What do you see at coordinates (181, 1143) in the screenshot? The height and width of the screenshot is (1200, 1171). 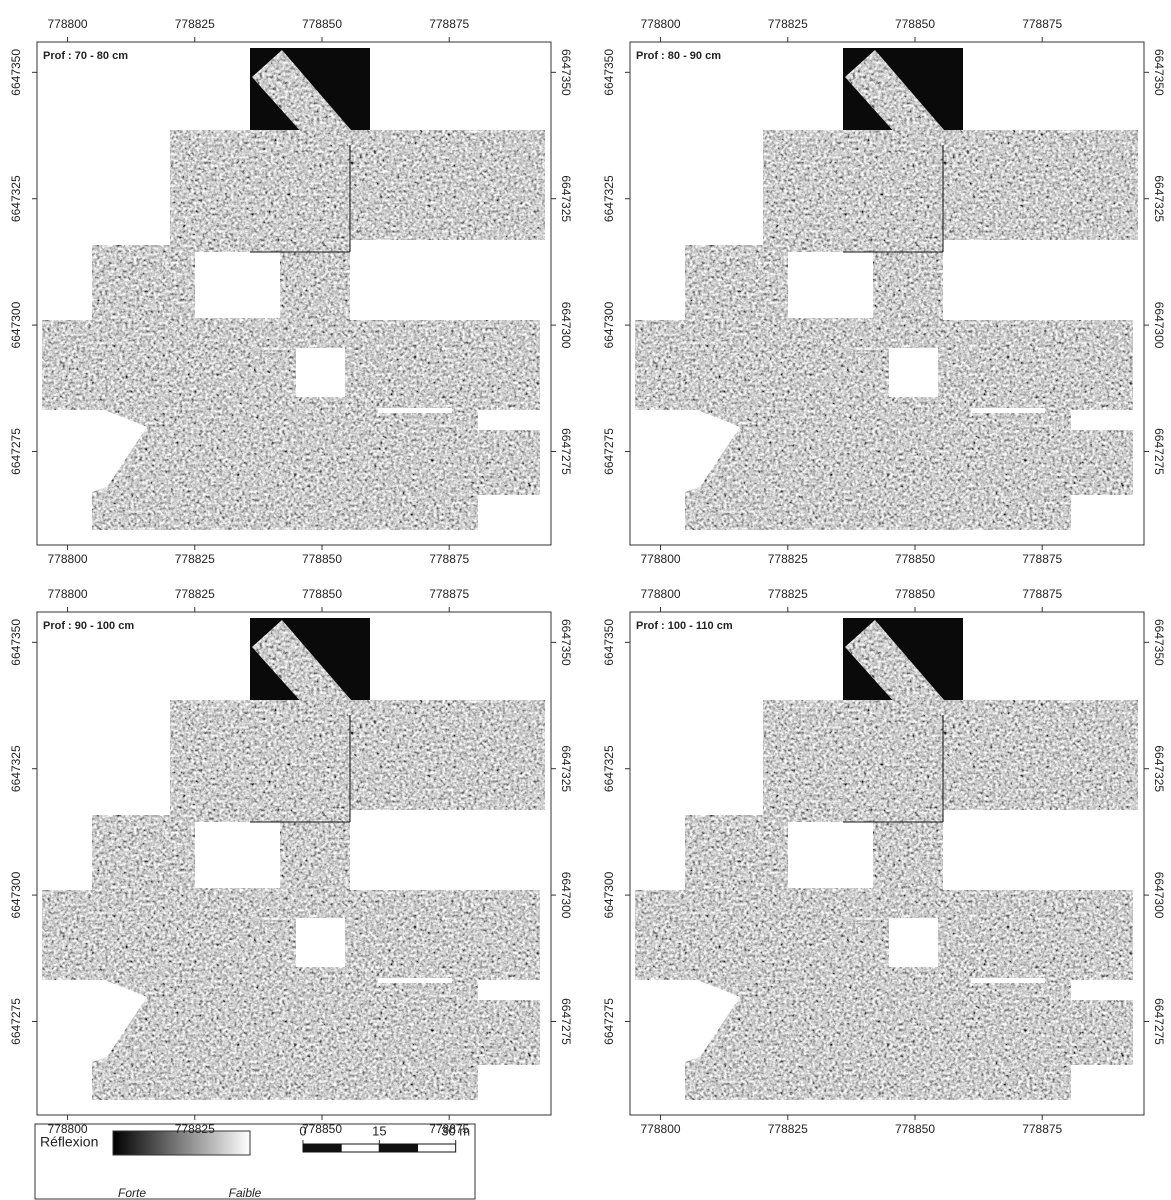 I see `color-ramp` at bounding box center [181, 1143].